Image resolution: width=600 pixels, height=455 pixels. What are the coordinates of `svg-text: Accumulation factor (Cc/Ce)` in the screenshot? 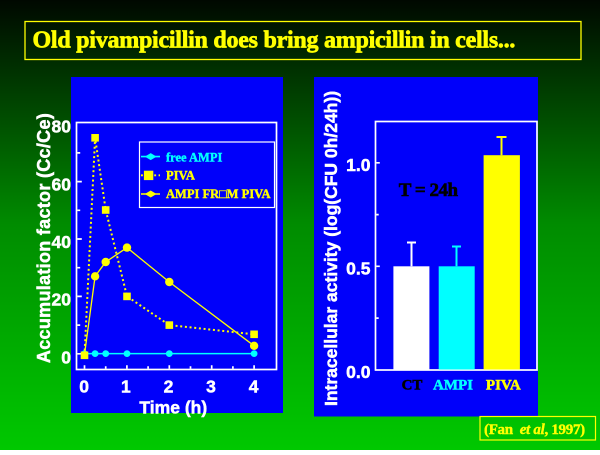 It's located at (44, 238).